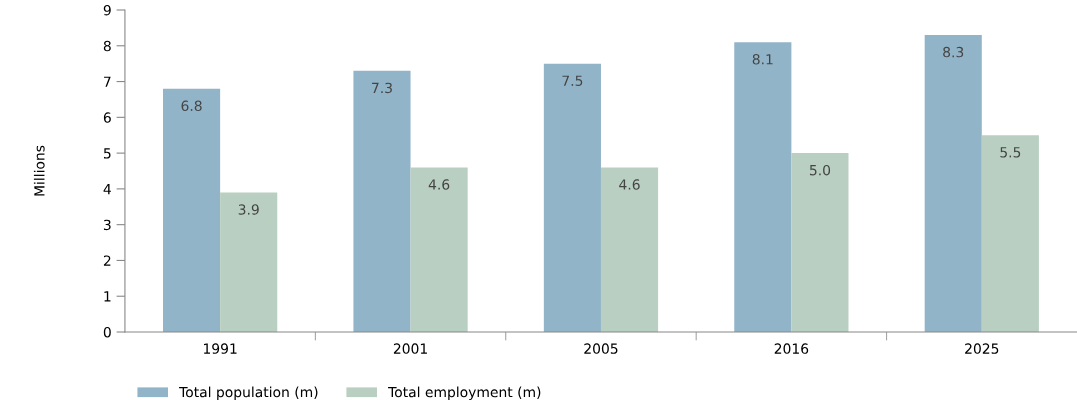  Describe the element at coordinates (39, 170) in the screenshot. I see `y-axis-title: Millions` at that location.